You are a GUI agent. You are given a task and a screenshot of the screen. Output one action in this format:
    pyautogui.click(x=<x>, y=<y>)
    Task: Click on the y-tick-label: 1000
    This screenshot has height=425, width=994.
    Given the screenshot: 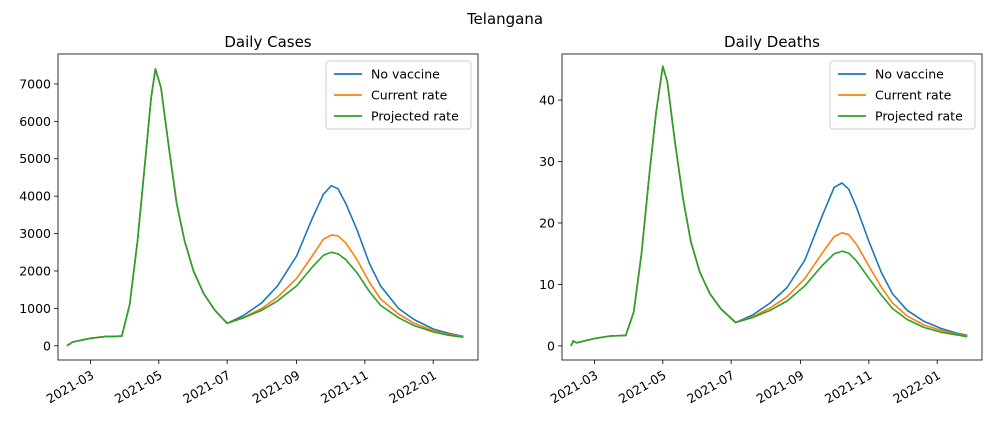 What is the action you would take?
    pyautogui.click(x=35, y=308)
    